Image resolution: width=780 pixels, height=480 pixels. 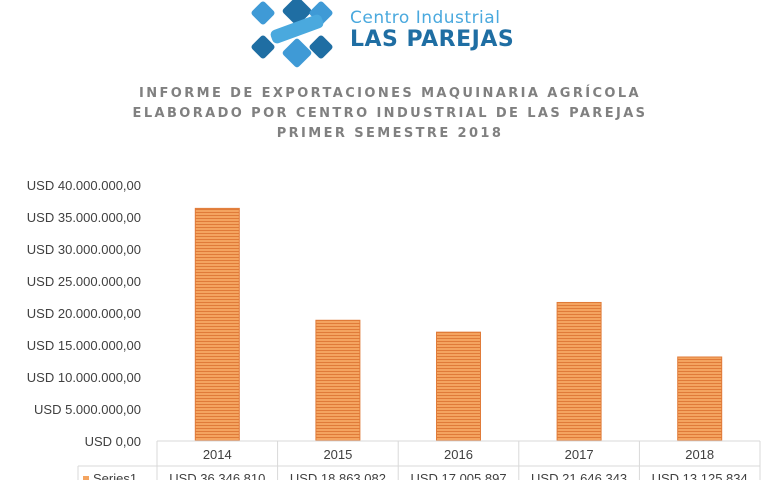 I want to click on data-table-value: USD 17.005.897, so click(x=458, y=475).